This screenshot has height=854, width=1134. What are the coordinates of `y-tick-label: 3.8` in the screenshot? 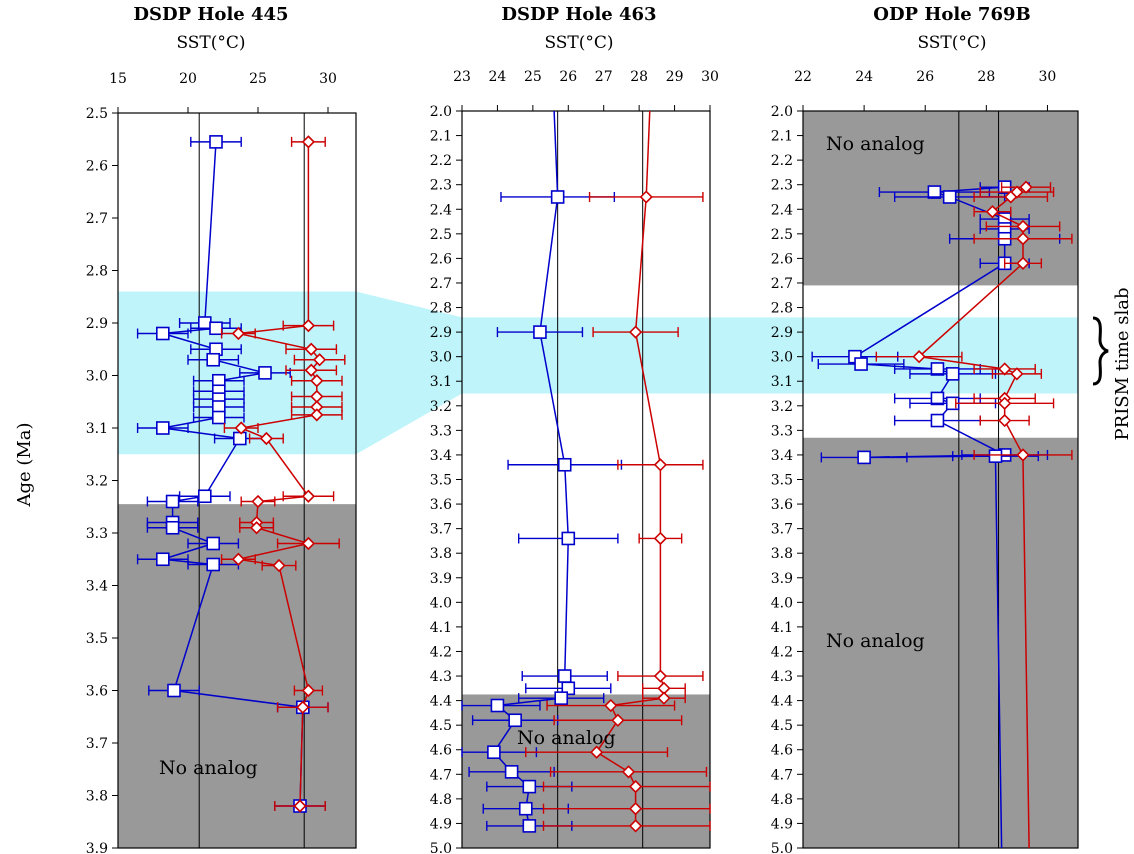 It's located at (97, 797).